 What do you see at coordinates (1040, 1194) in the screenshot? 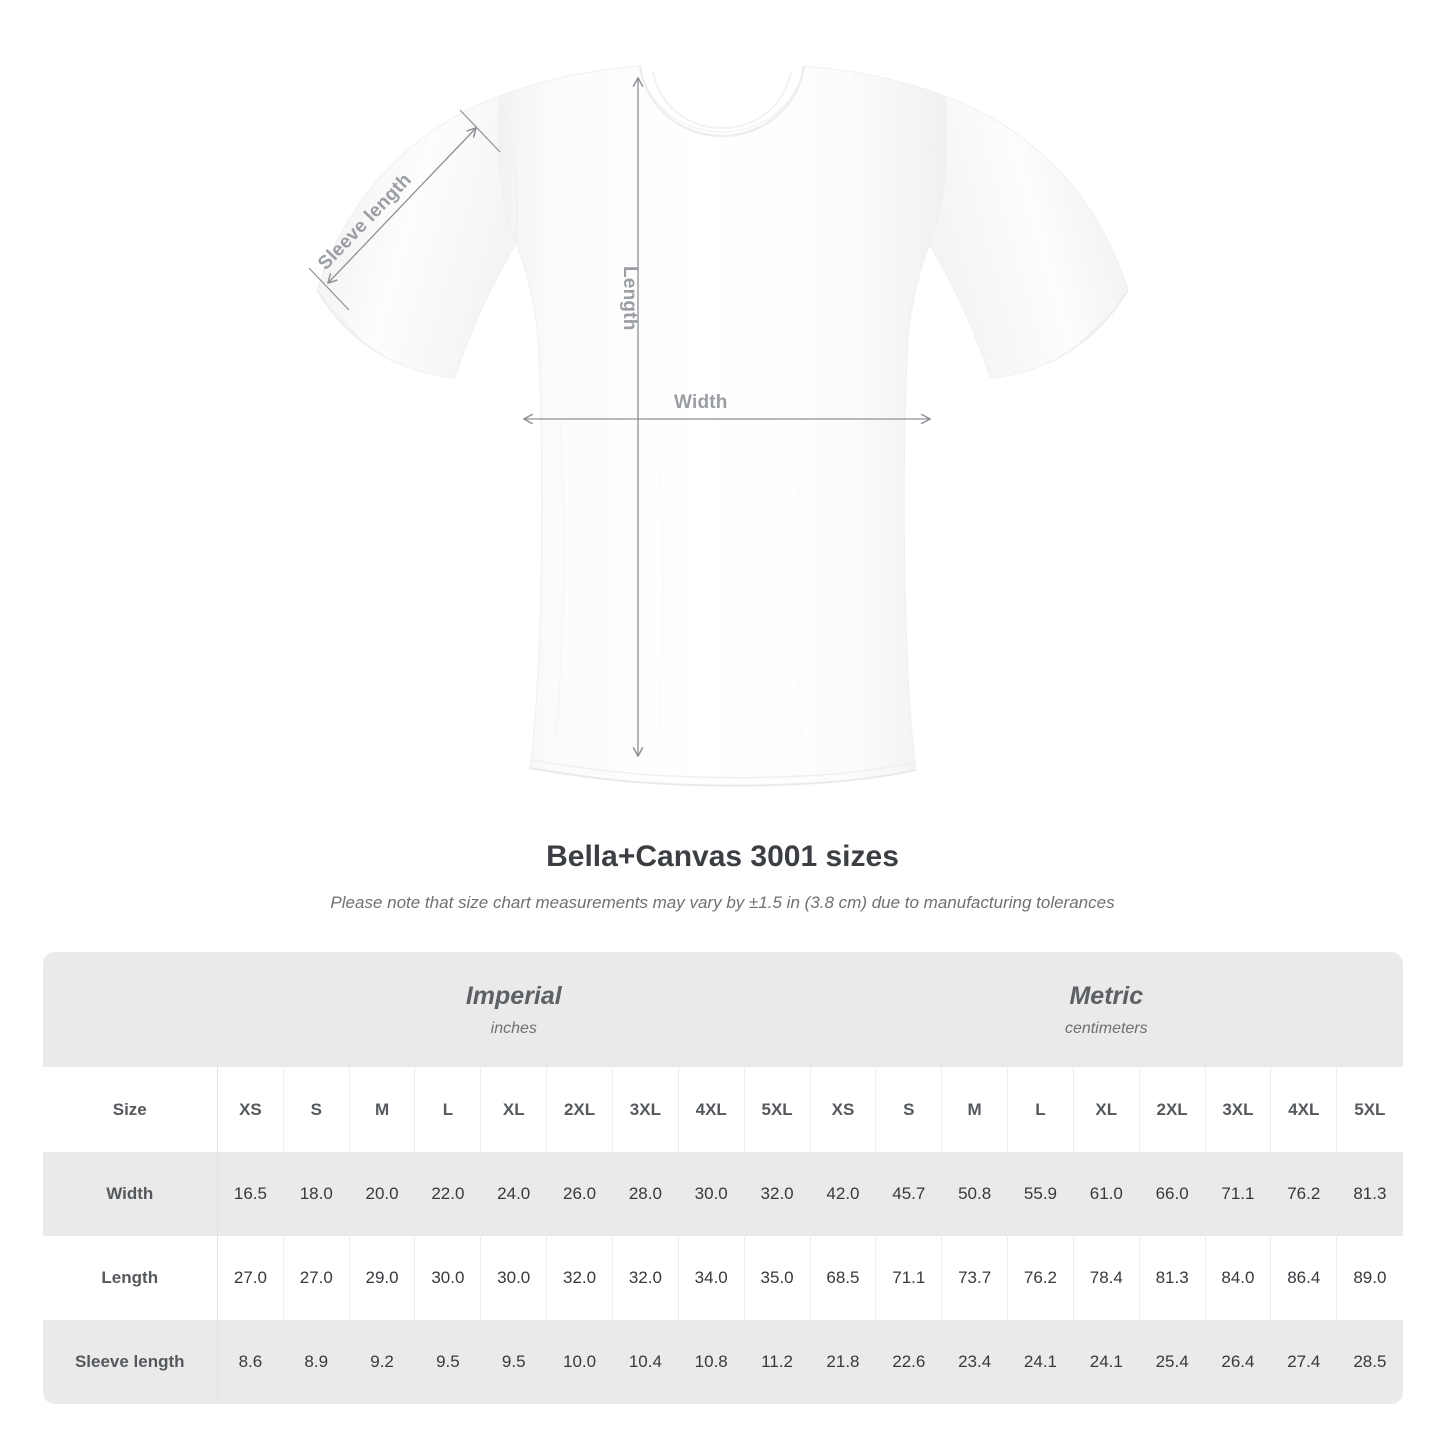
I see `cell-width-metric-l: 55.9` at bounding box center [1040, 1194].